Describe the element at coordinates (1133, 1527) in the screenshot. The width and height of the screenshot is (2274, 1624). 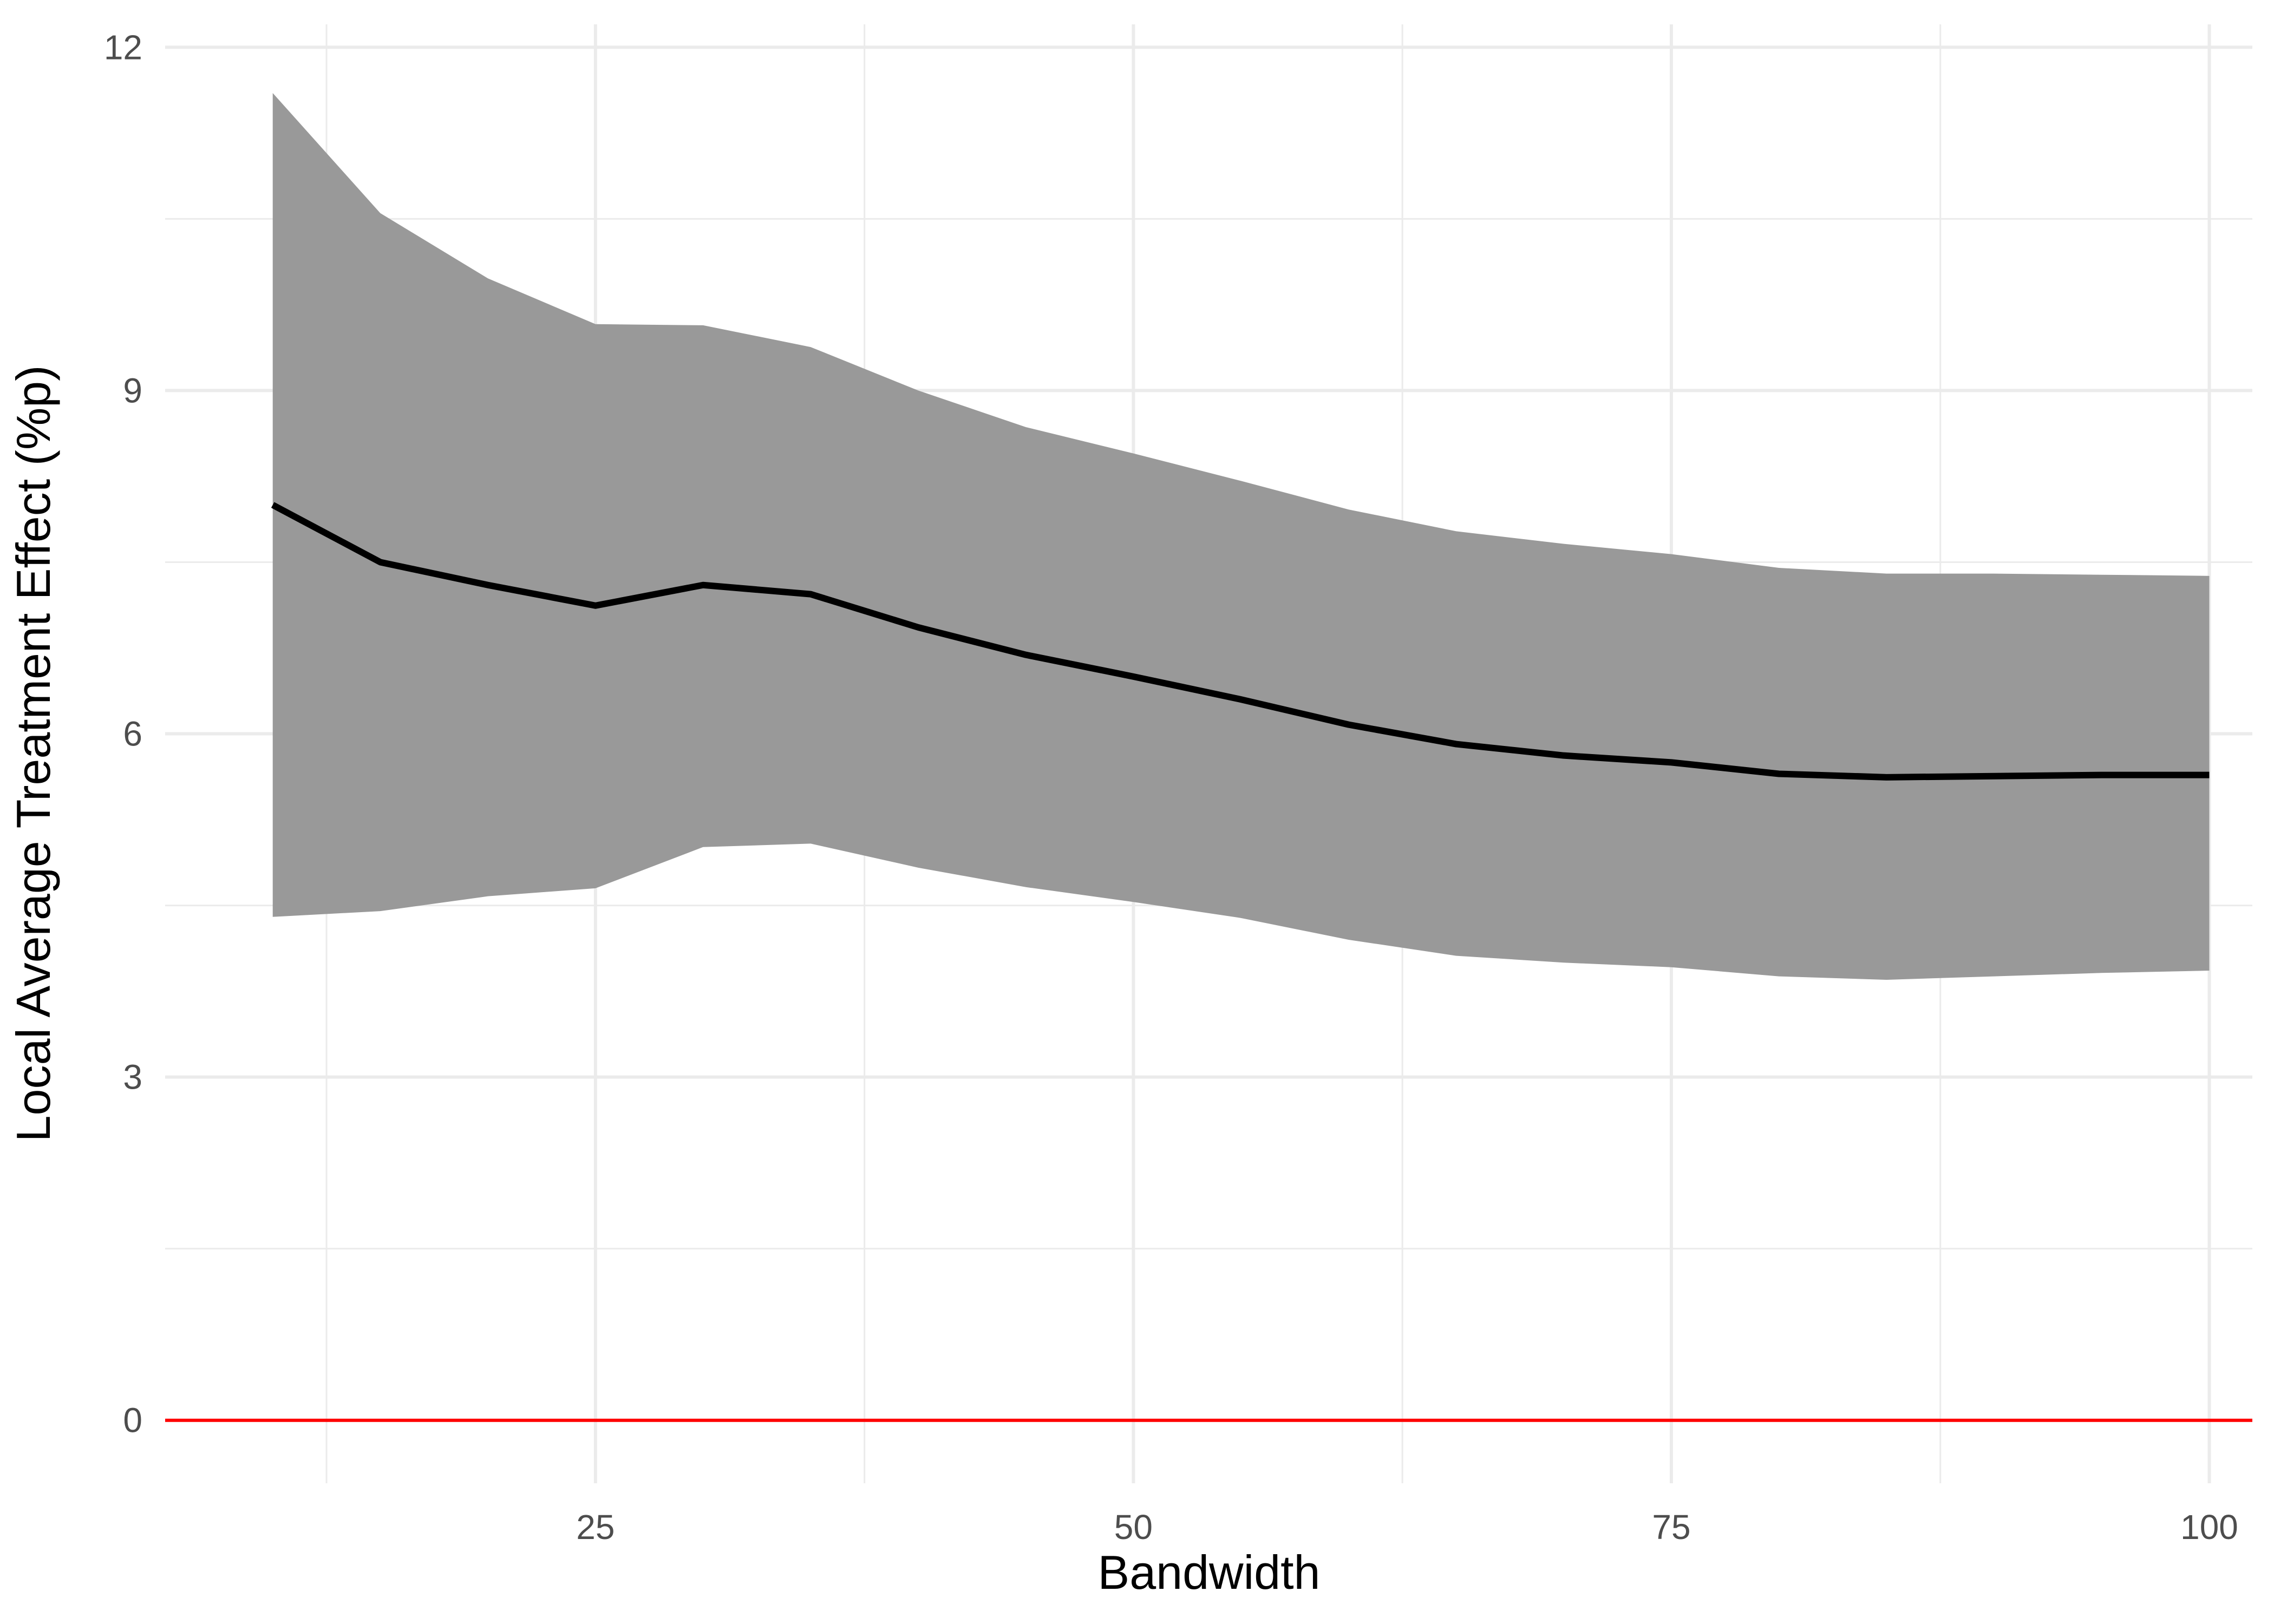
I see `x-tick-label: 50` at that location.